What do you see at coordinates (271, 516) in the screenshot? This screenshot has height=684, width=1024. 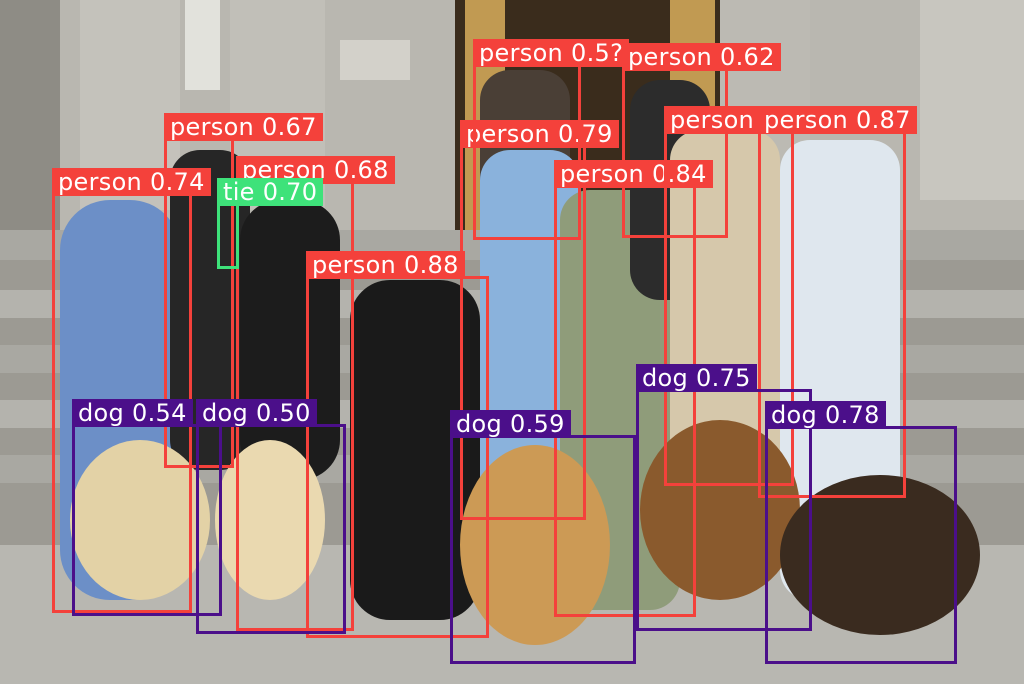 I see `detection-box-dog: dog 0.50` at bounding box center [271, 516].